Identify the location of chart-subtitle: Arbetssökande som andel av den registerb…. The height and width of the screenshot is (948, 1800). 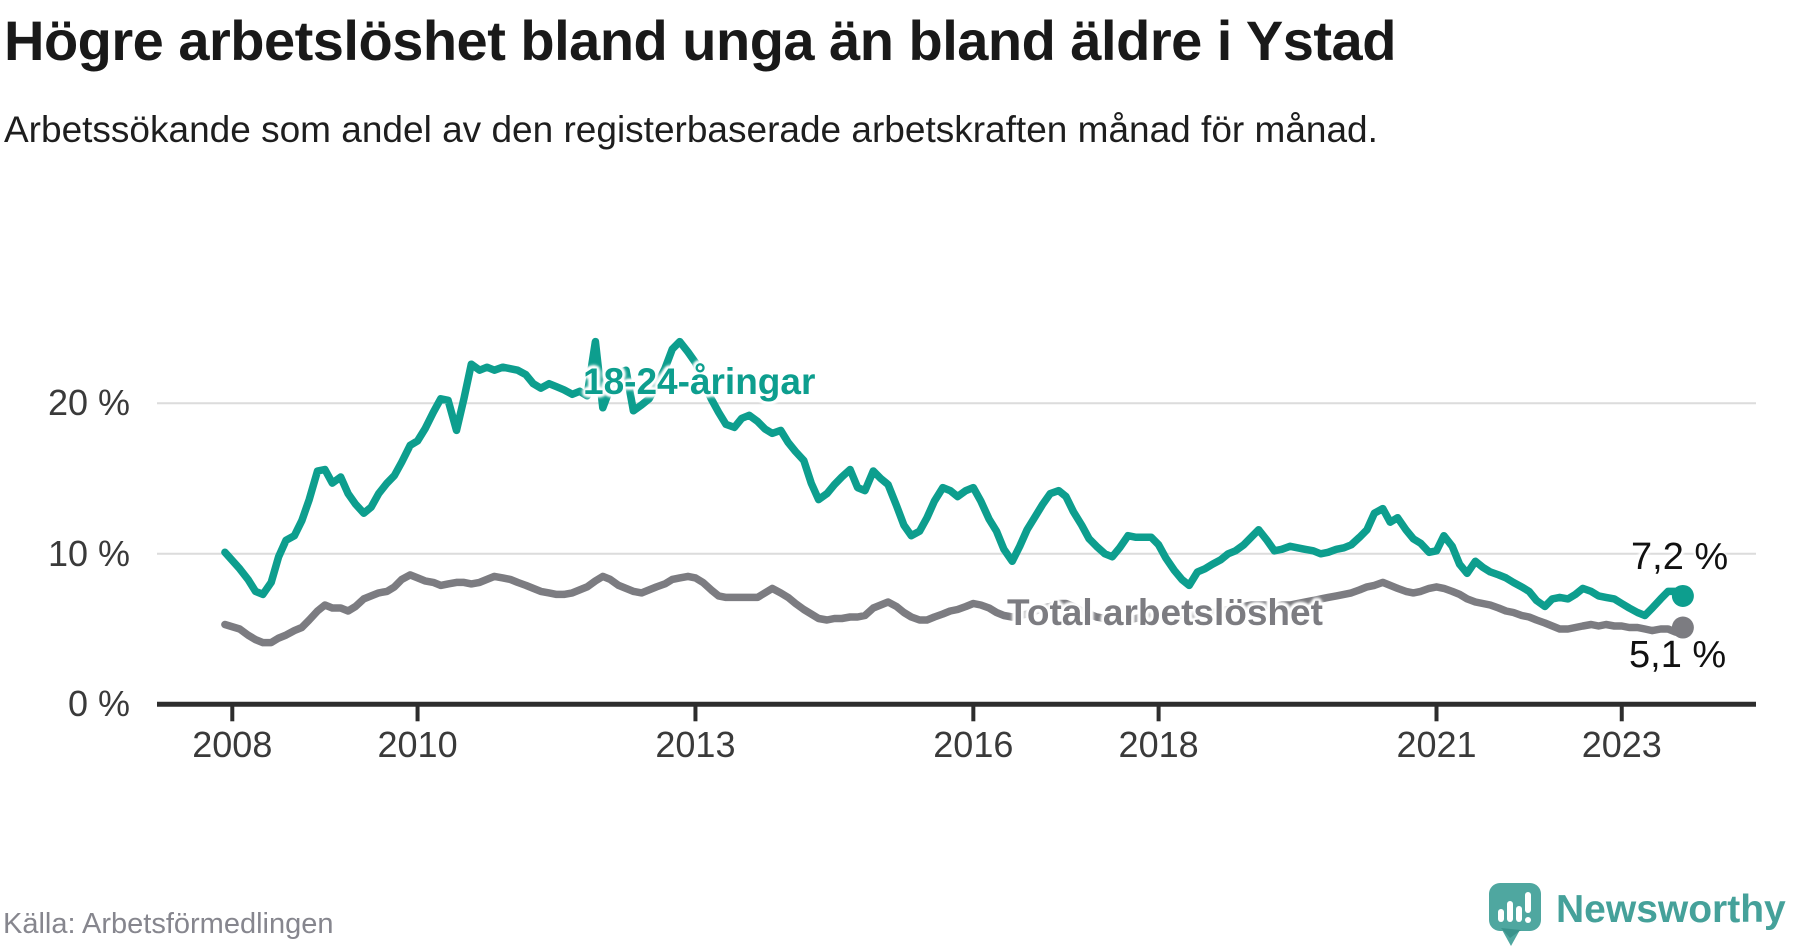
(691, 129).